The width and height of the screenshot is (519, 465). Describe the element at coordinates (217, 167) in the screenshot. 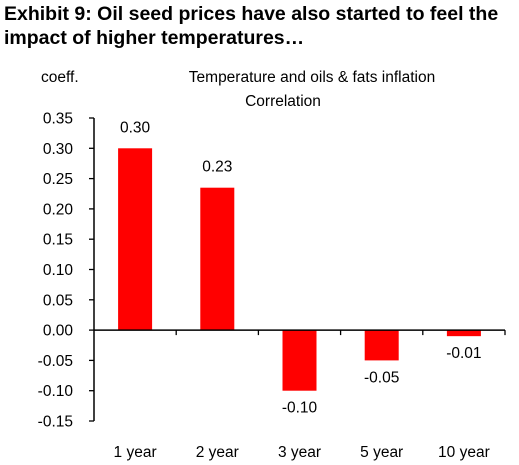

I see `data-label: 0.23` at that location.